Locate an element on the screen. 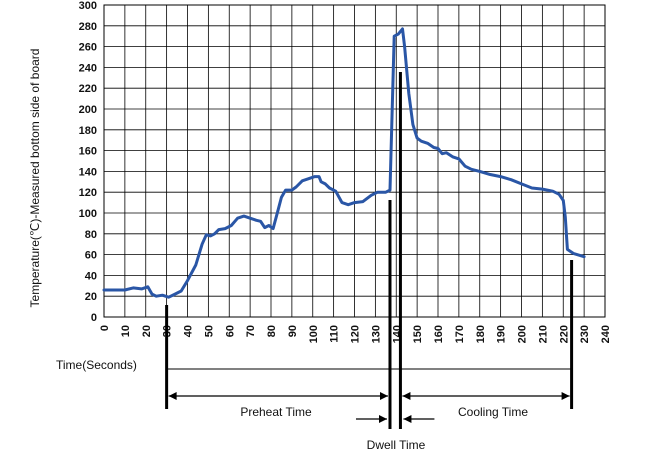 This screenshot has width=650, height=457. y-tick-label: 80 is located at coordinates (91, 235).